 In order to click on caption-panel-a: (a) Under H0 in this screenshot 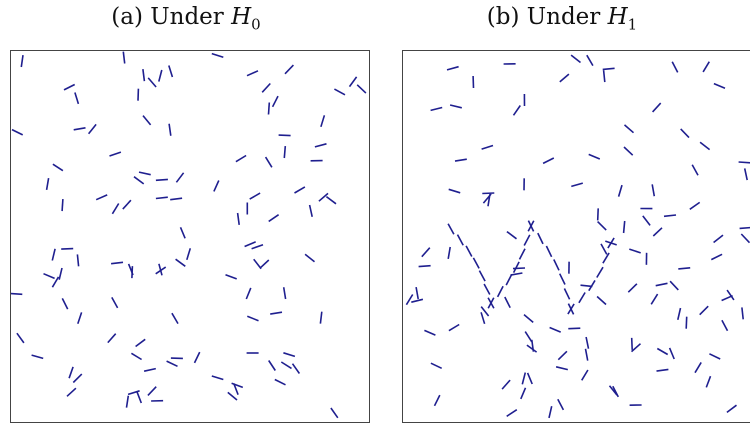, I will do `click(186, 19)`.